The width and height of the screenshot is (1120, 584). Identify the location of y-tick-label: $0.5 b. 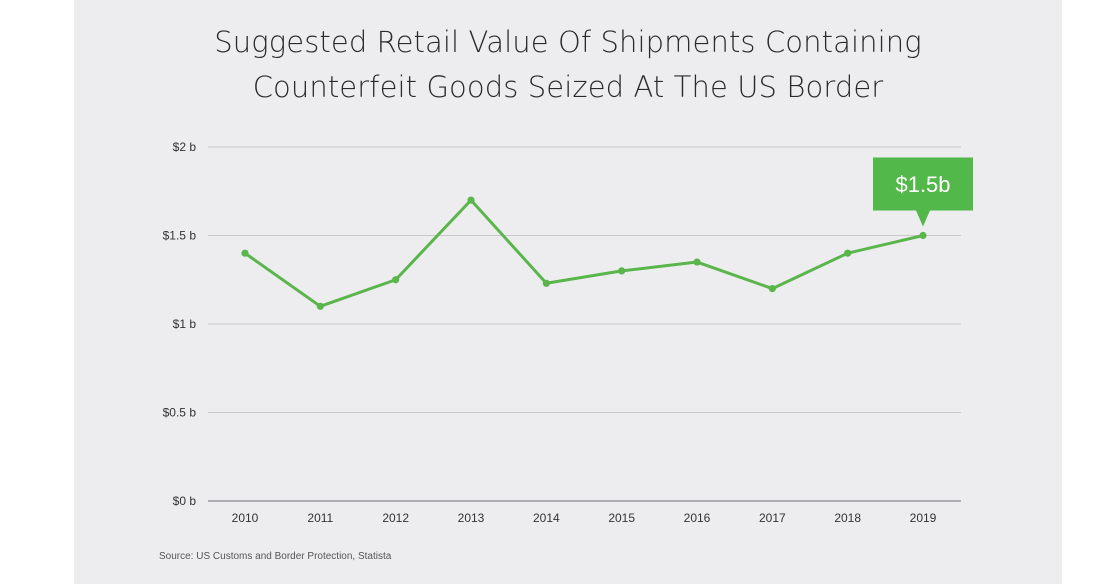
(180, 413).